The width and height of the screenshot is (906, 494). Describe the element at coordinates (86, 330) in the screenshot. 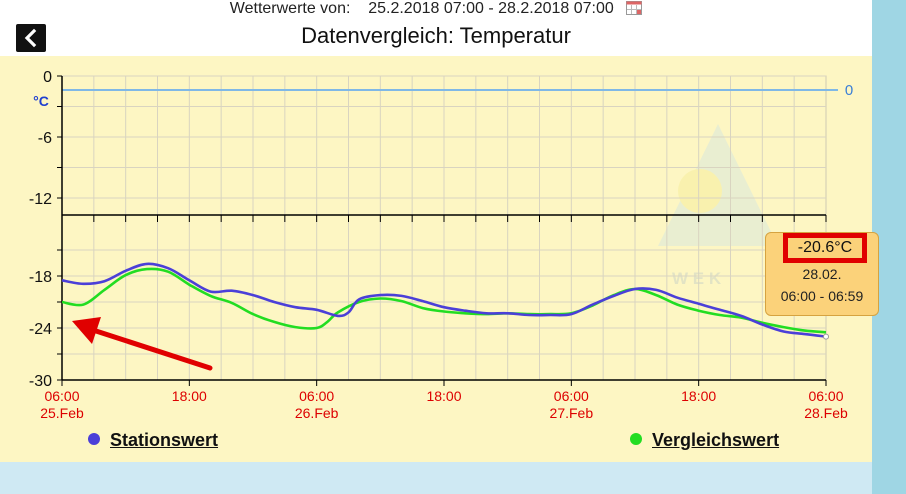

I see `annotation-arrowhead` at that location.